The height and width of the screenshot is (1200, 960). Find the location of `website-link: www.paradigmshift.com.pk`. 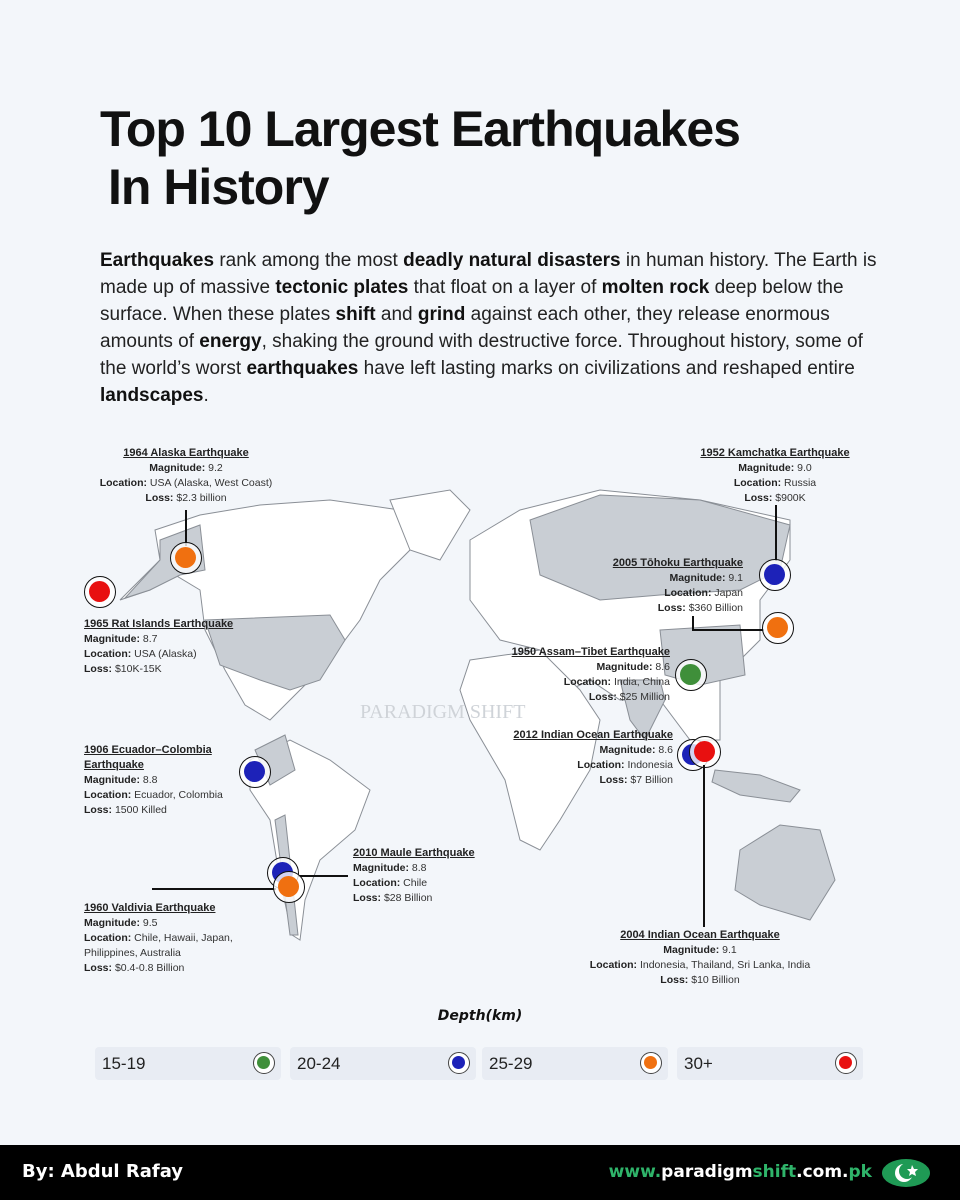

website-link: www.paradigmshift.com.pk is located at coordinates (740, 1172).